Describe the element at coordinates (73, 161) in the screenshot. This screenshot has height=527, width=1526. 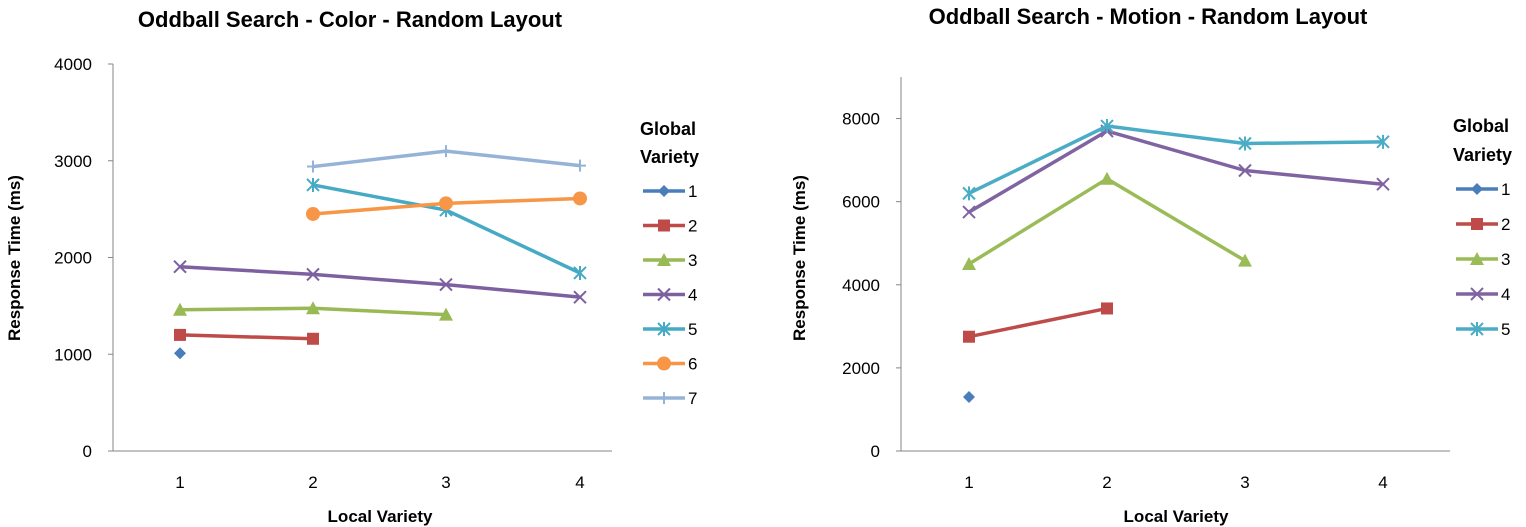
I see `y-tick-label: 3000` at that location.